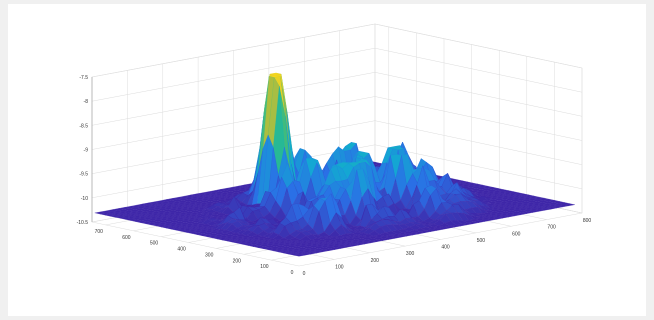  Describe the element at coordinates (516, 234) in the screenshot. I see `x-tick-label: 600` at that location.